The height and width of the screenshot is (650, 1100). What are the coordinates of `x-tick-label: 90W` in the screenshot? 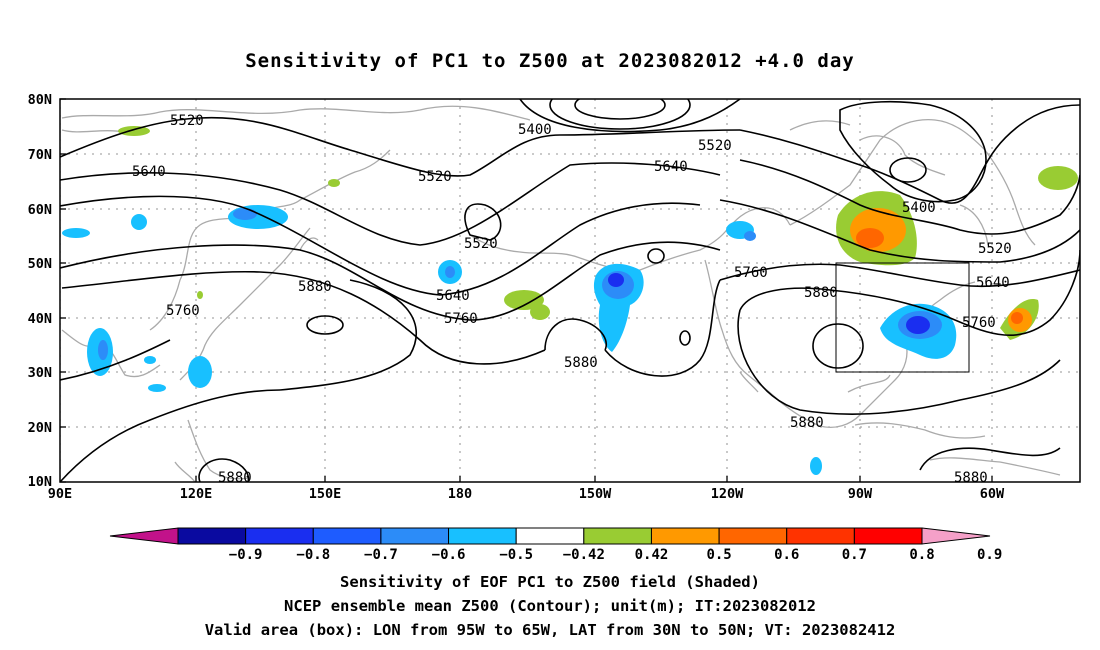 It's located at (860, 494).